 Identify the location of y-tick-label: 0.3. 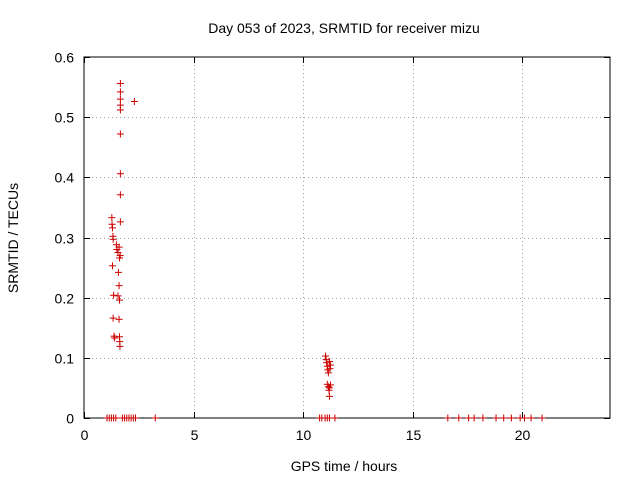
(65, 239).